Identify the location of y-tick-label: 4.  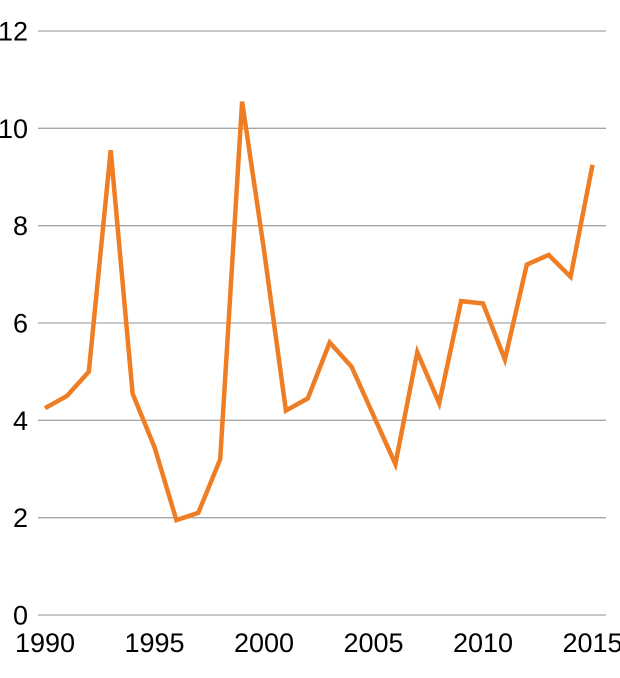
(20, 421).